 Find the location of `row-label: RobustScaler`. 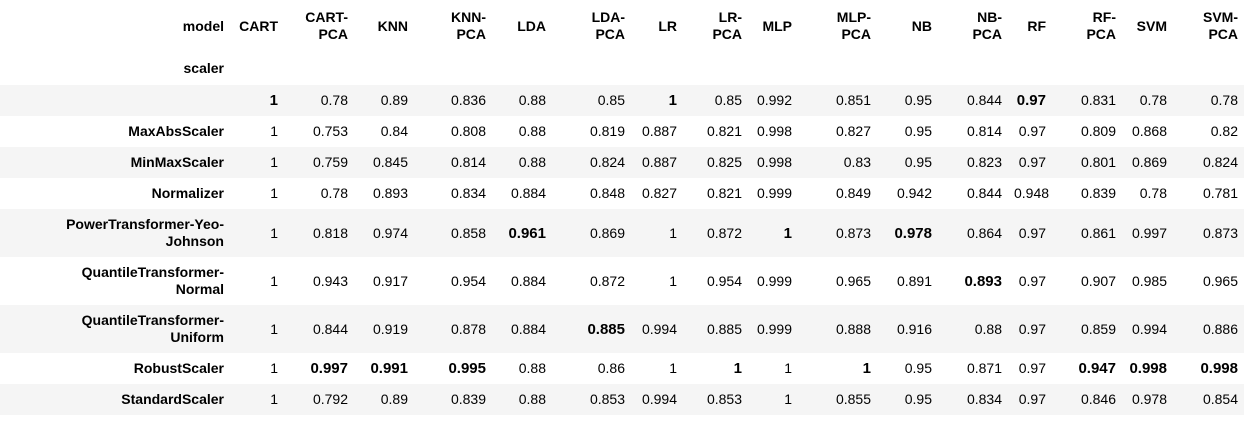

row-label: RobustScaler is located at coordinates (115, 368).